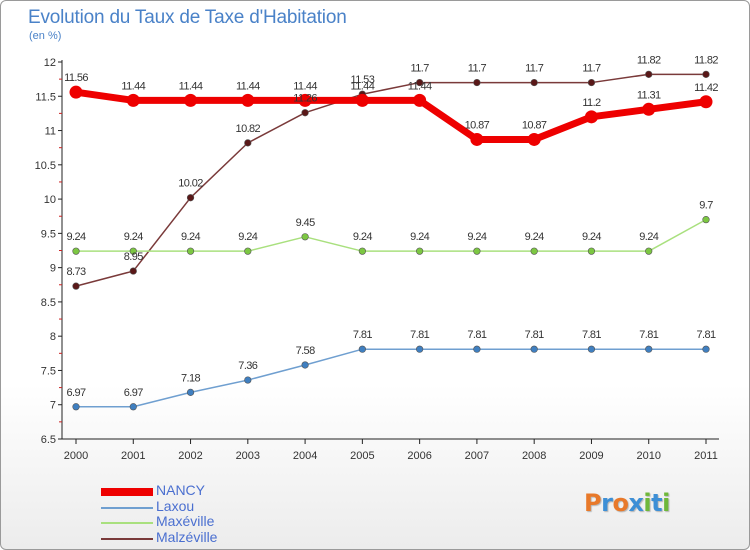  I want to click on x-tick-label: 2002, so click(190, 456).